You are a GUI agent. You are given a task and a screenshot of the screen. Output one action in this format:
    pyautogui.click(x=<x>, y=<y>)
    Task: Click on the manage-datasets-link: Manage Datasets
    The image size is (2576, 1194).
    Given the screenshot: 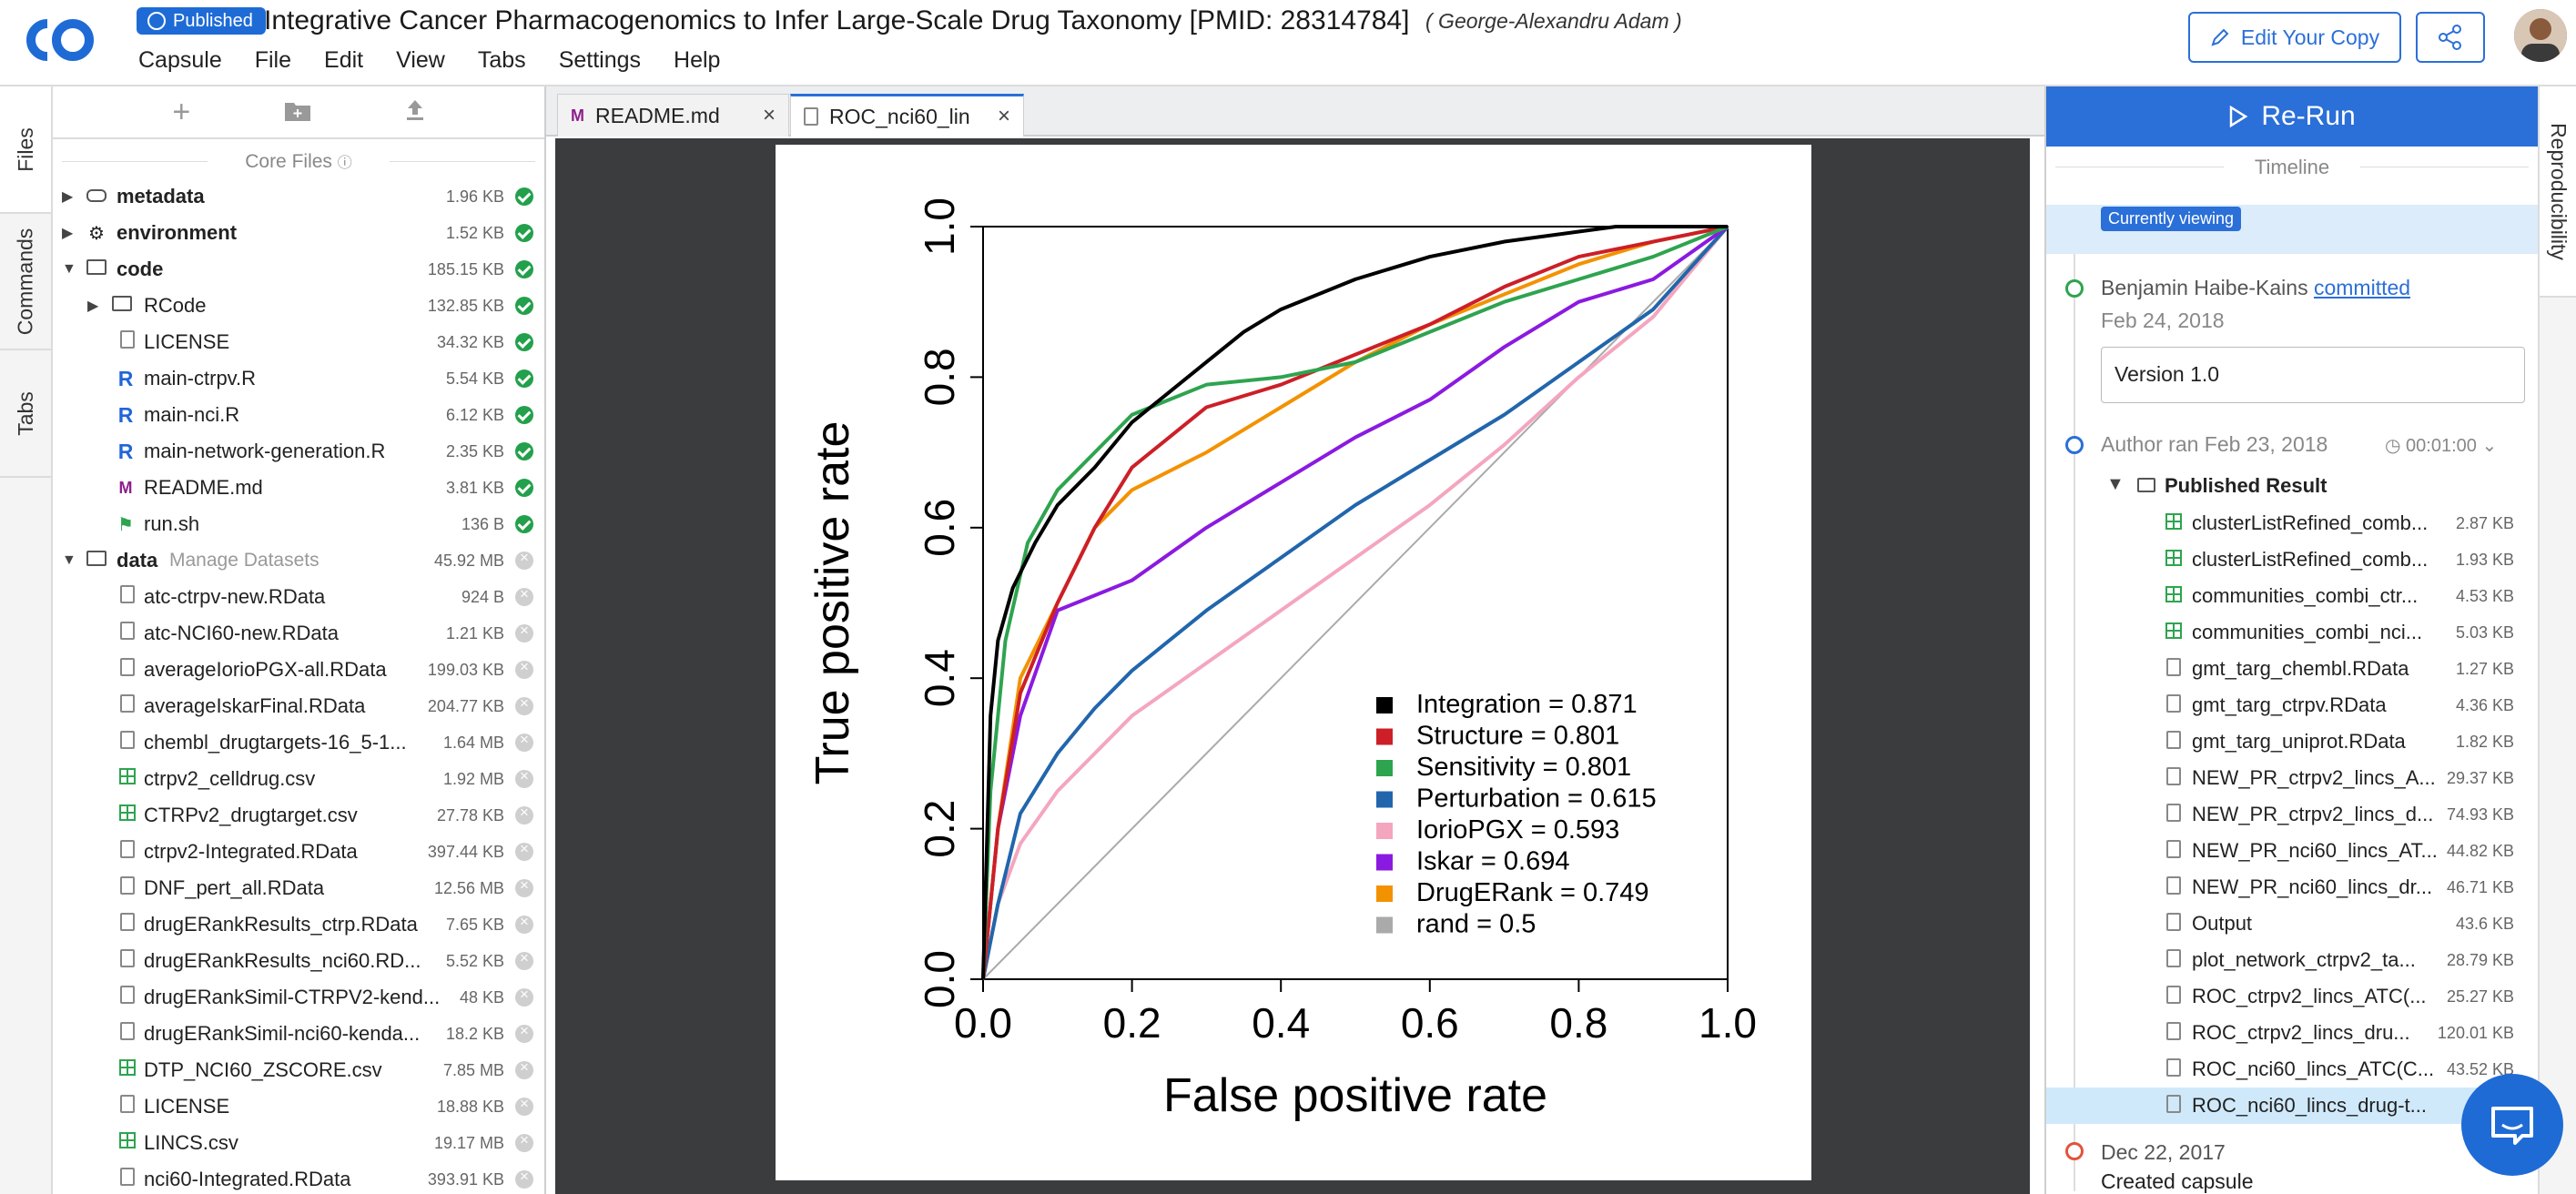 What is the action you would take?
    pyautogui.click(x=244, y=560)
    